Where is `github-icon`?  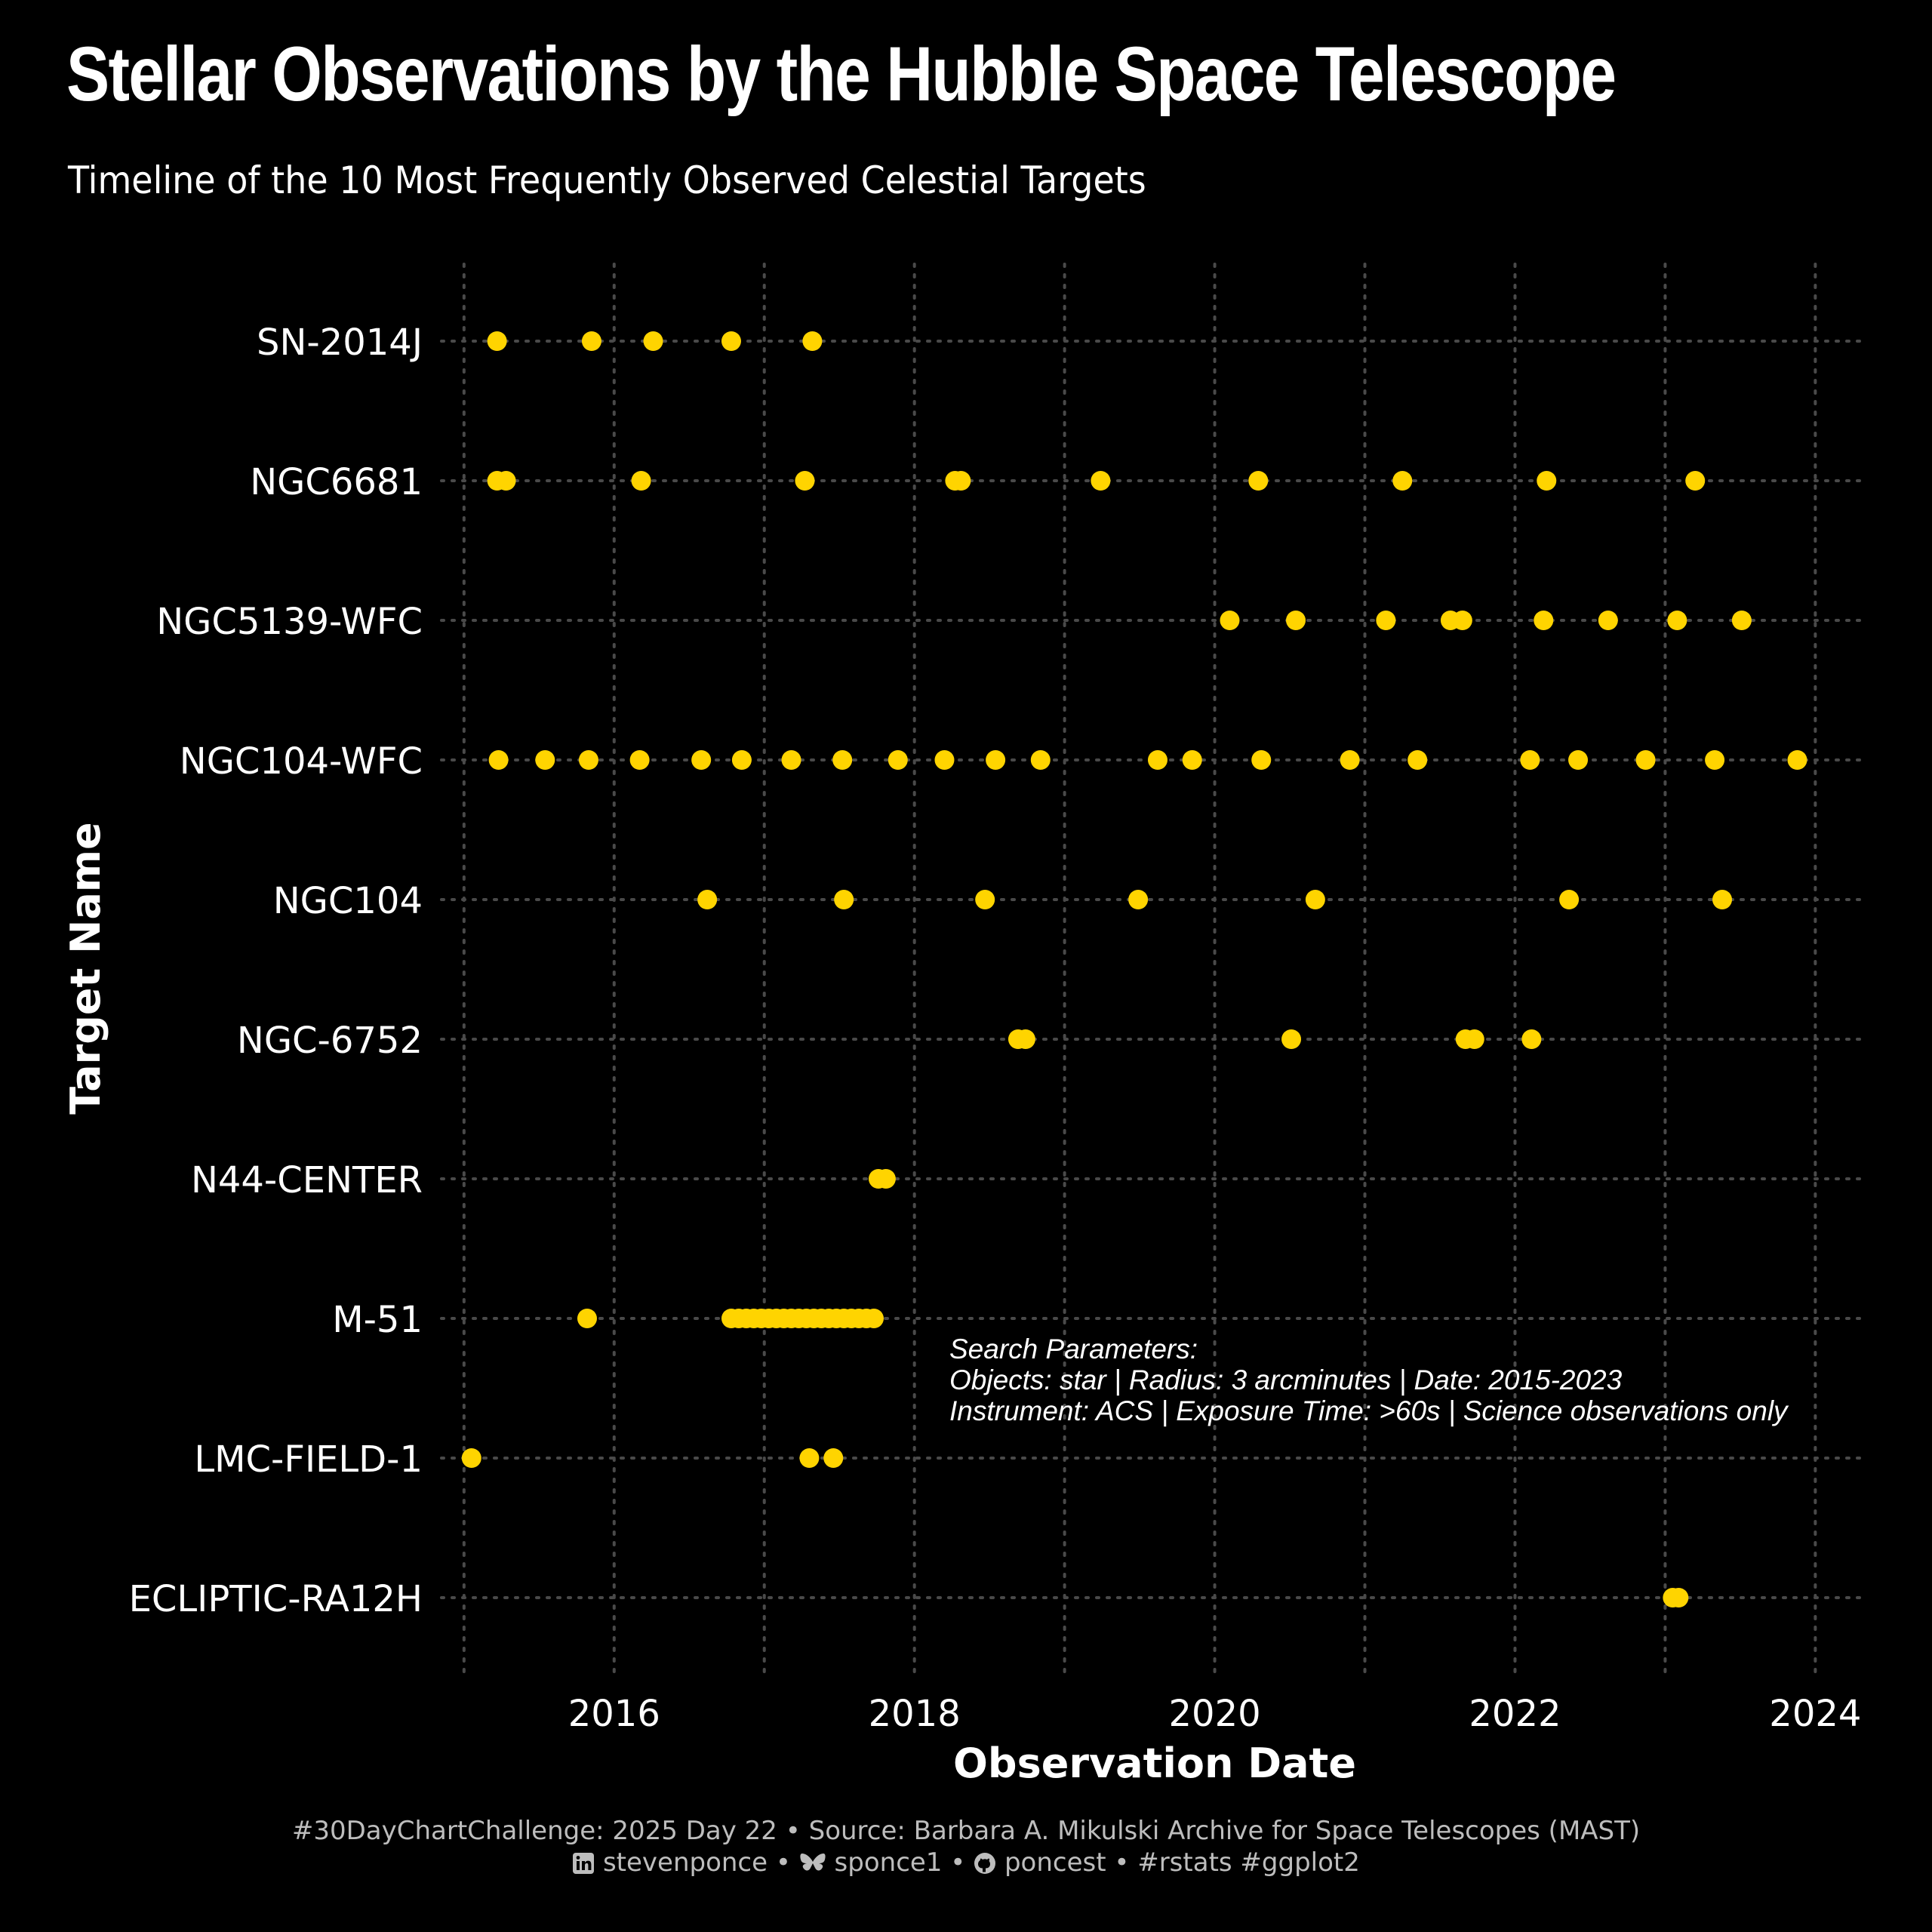
github-icon is located at coordinates (985, 1866).